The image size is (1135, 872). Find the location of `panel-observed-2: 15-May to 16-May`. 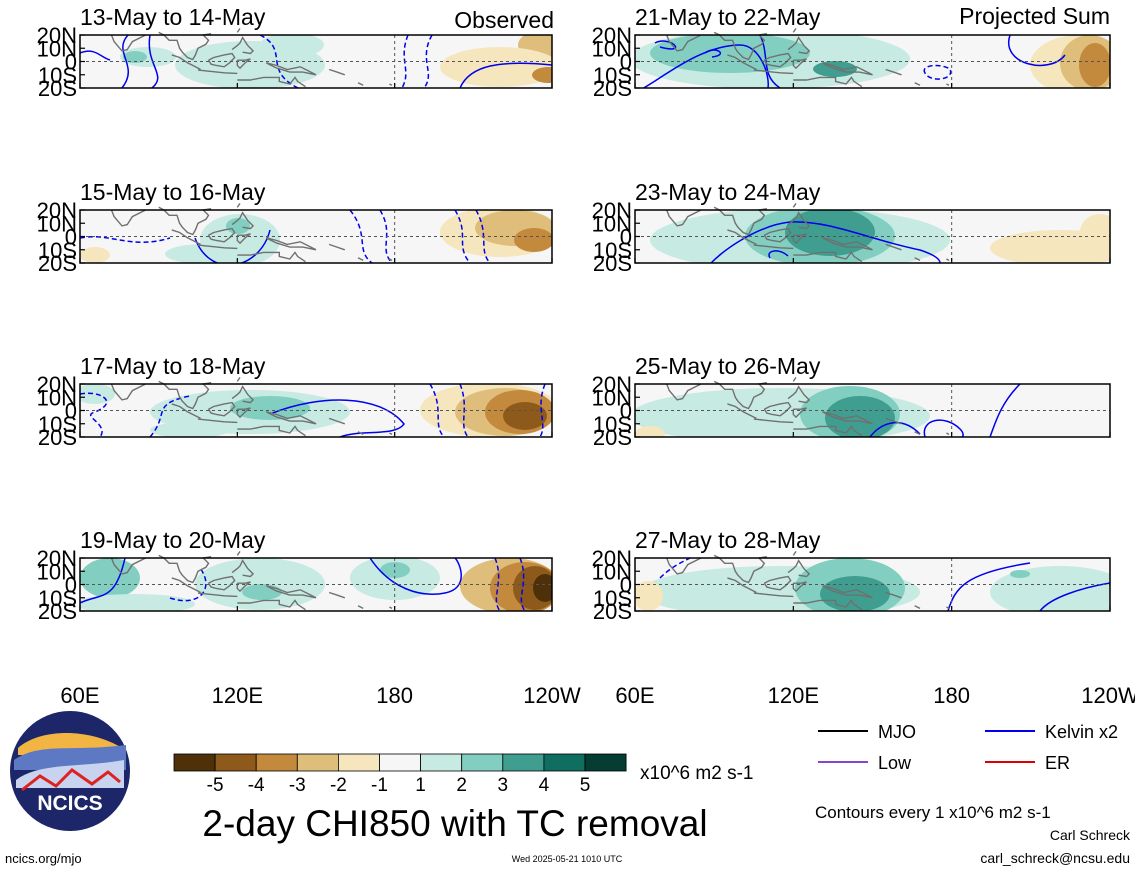

panel-observed-2: 15-May to 16-May is located at coordinates (316, 221).